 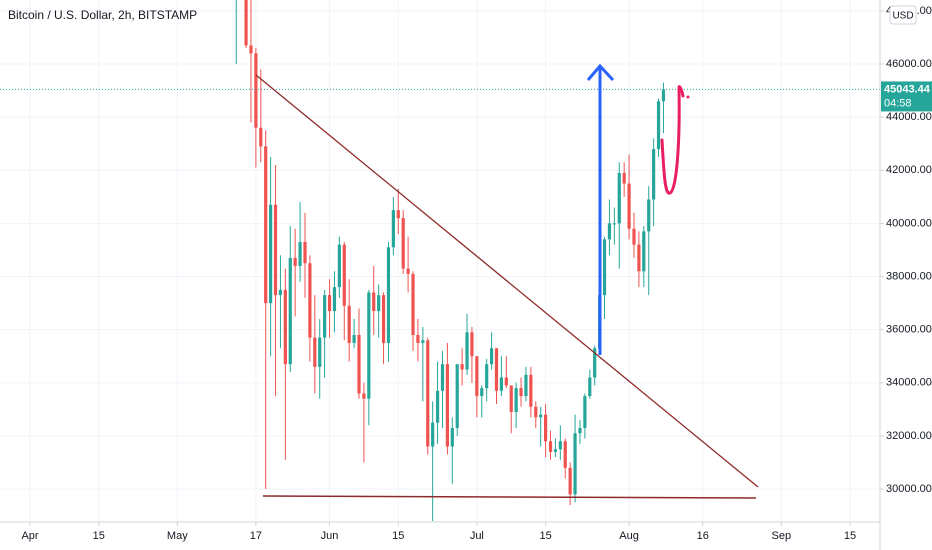 What do you see at coordinates (688, 97) in the screenshot?
I see `pink-dot` at bounding box center [688, 97].